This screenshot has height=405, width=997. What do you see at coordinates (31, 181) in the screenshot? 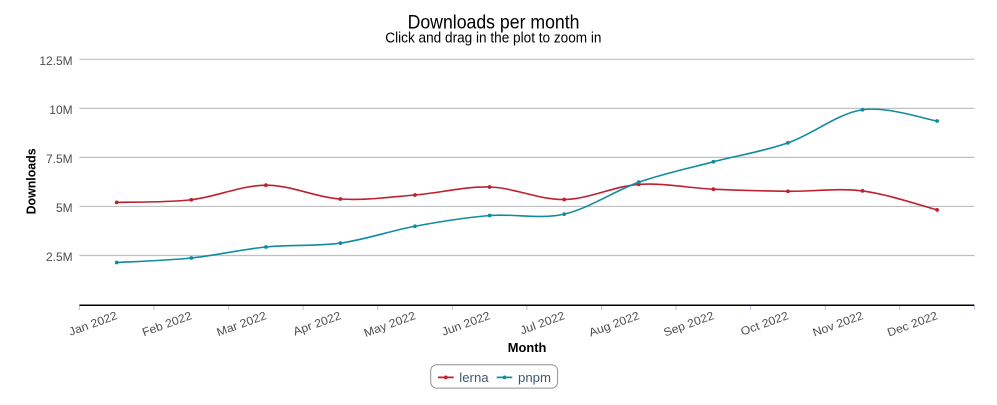
I see `svg-text: Downloads` at bounding box center [31, 181].